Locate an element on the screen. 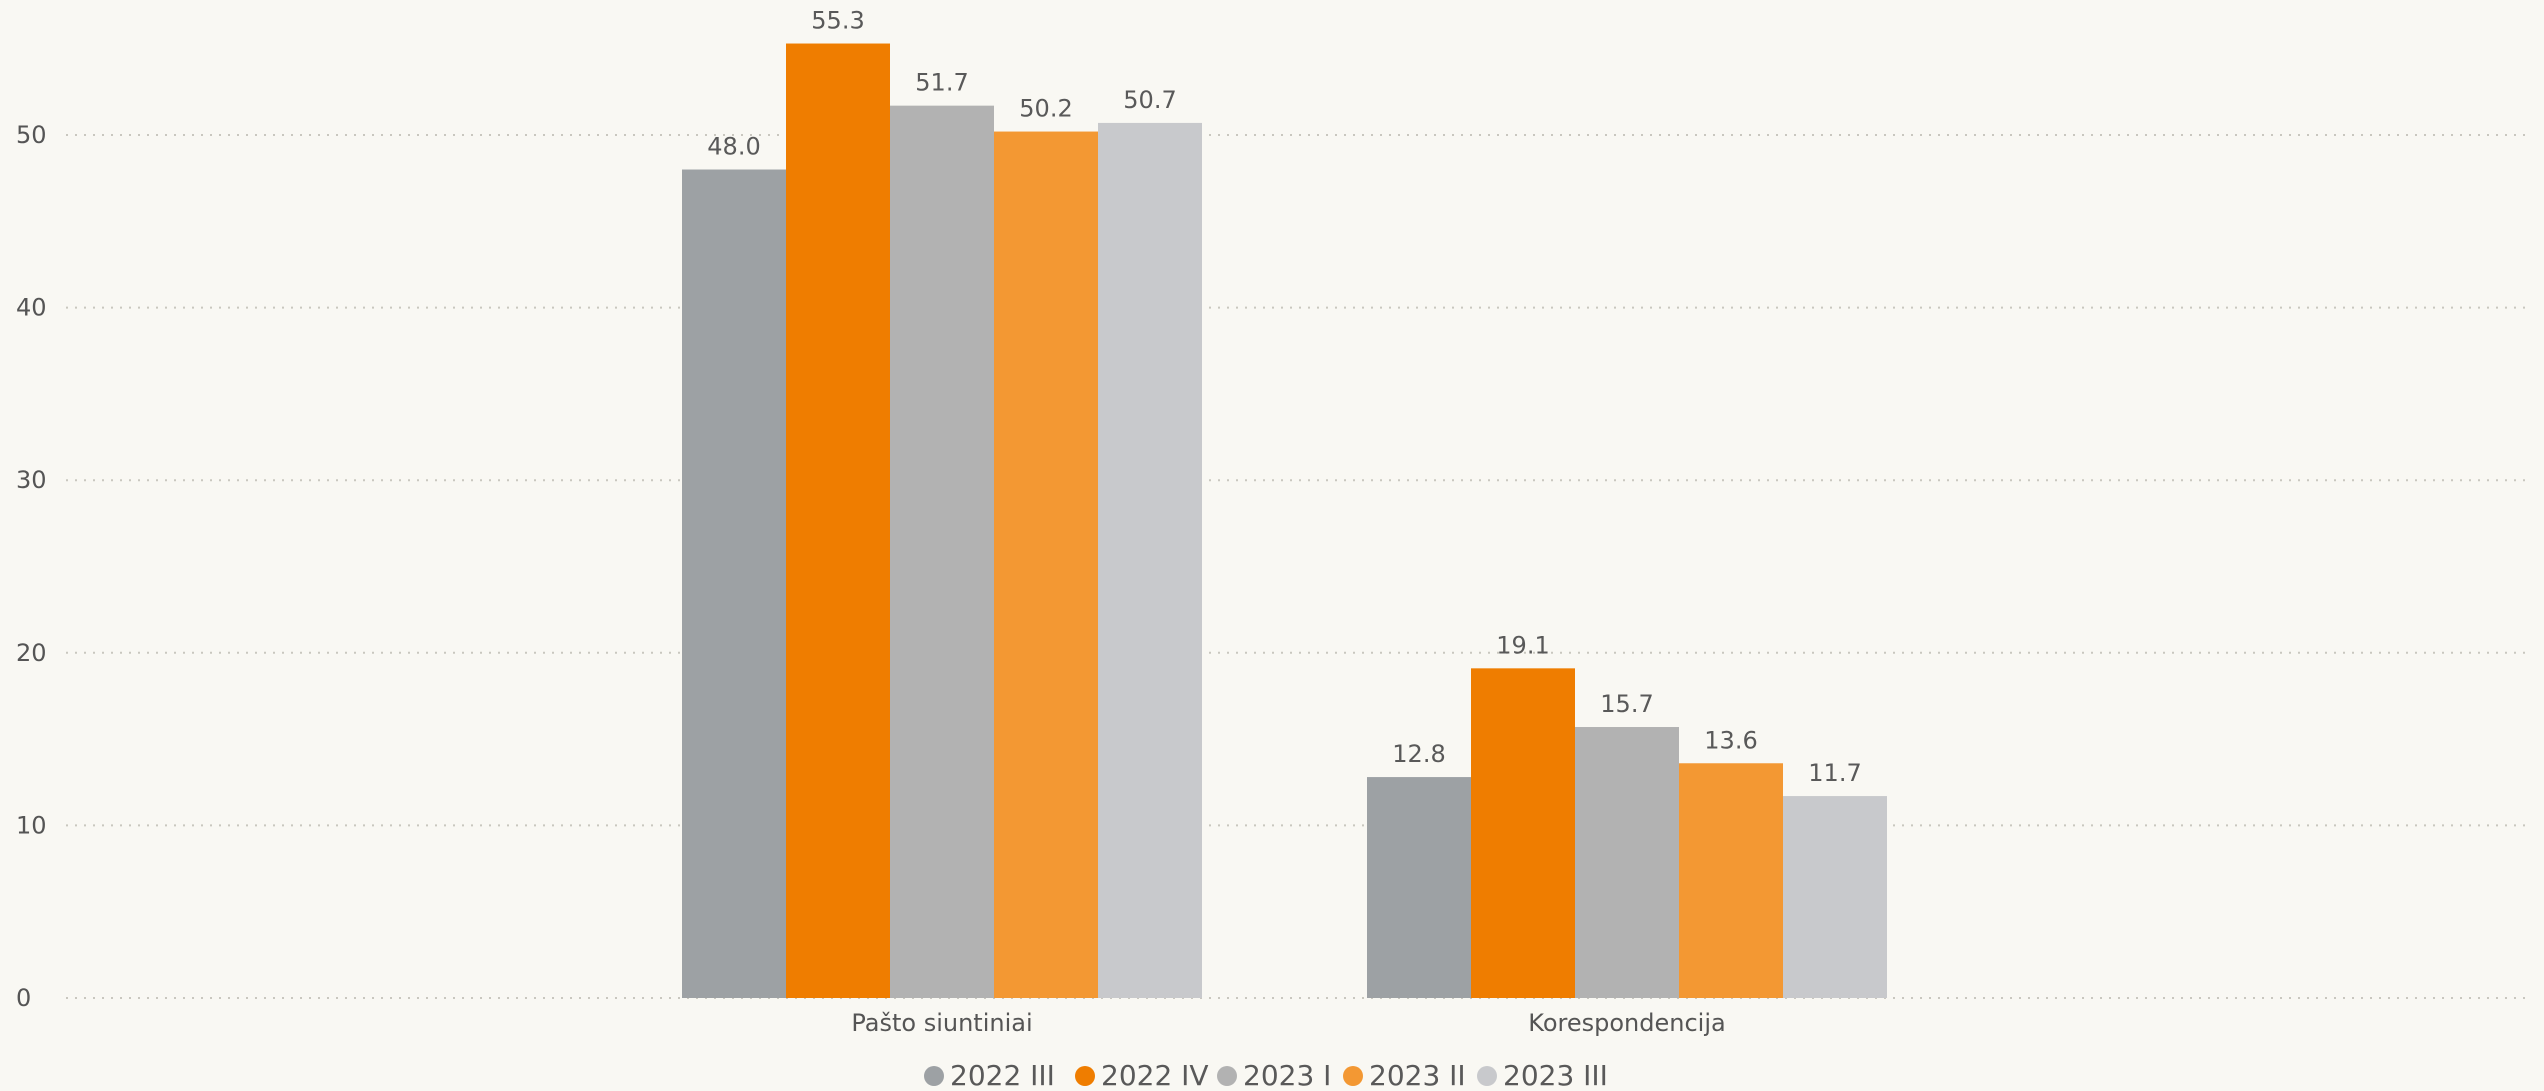 This screenshot has width=2544, height=1091. legend-label: 2023 I is located at coordinates (1287, 1075).